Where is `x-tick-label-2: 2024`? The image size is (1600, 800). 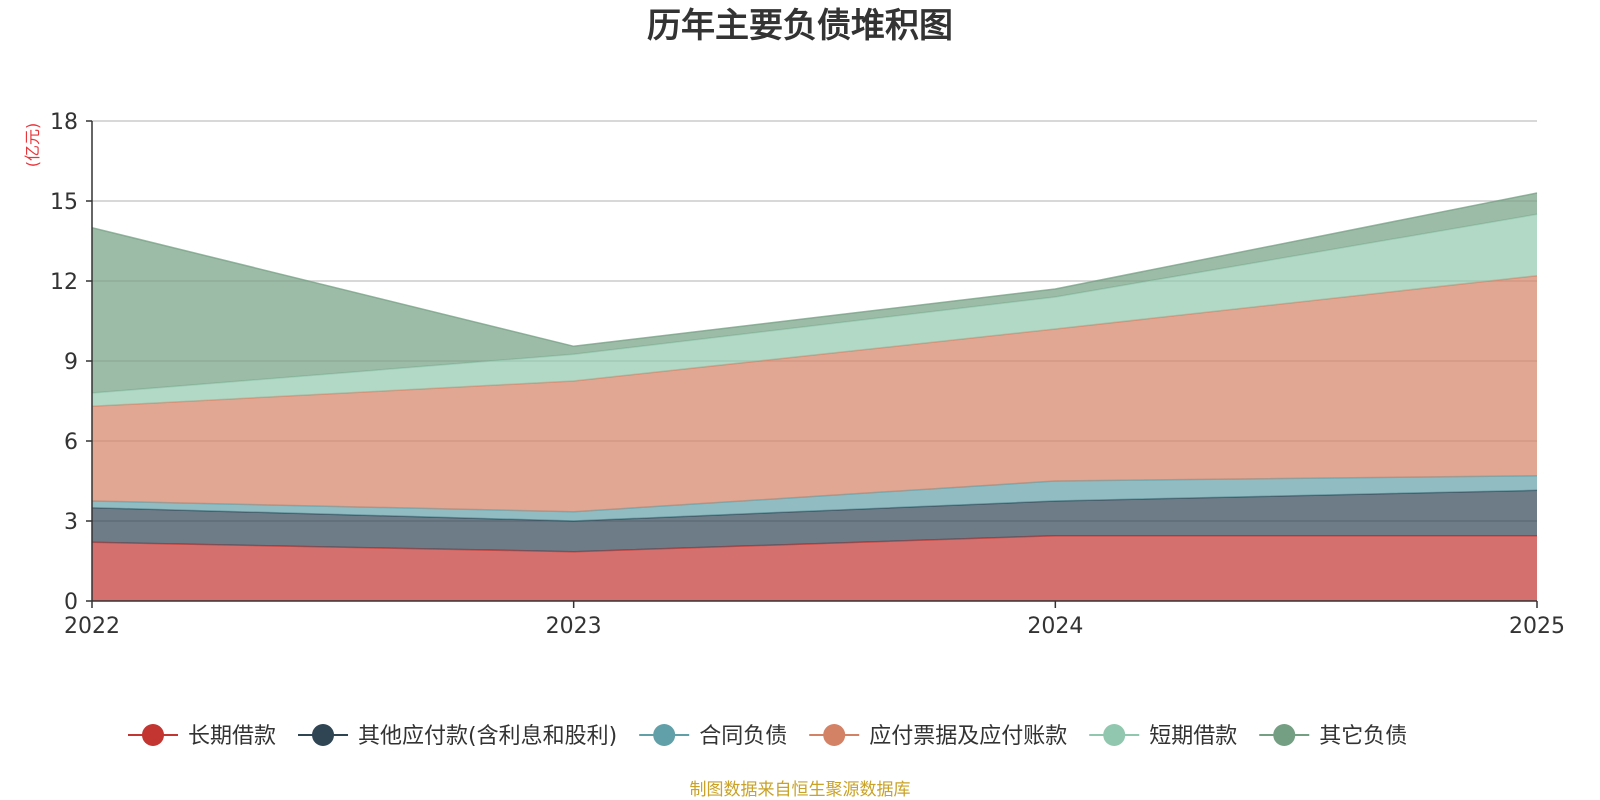
x-tick-label-2: 2024 is located at coordinates (1055, 626).